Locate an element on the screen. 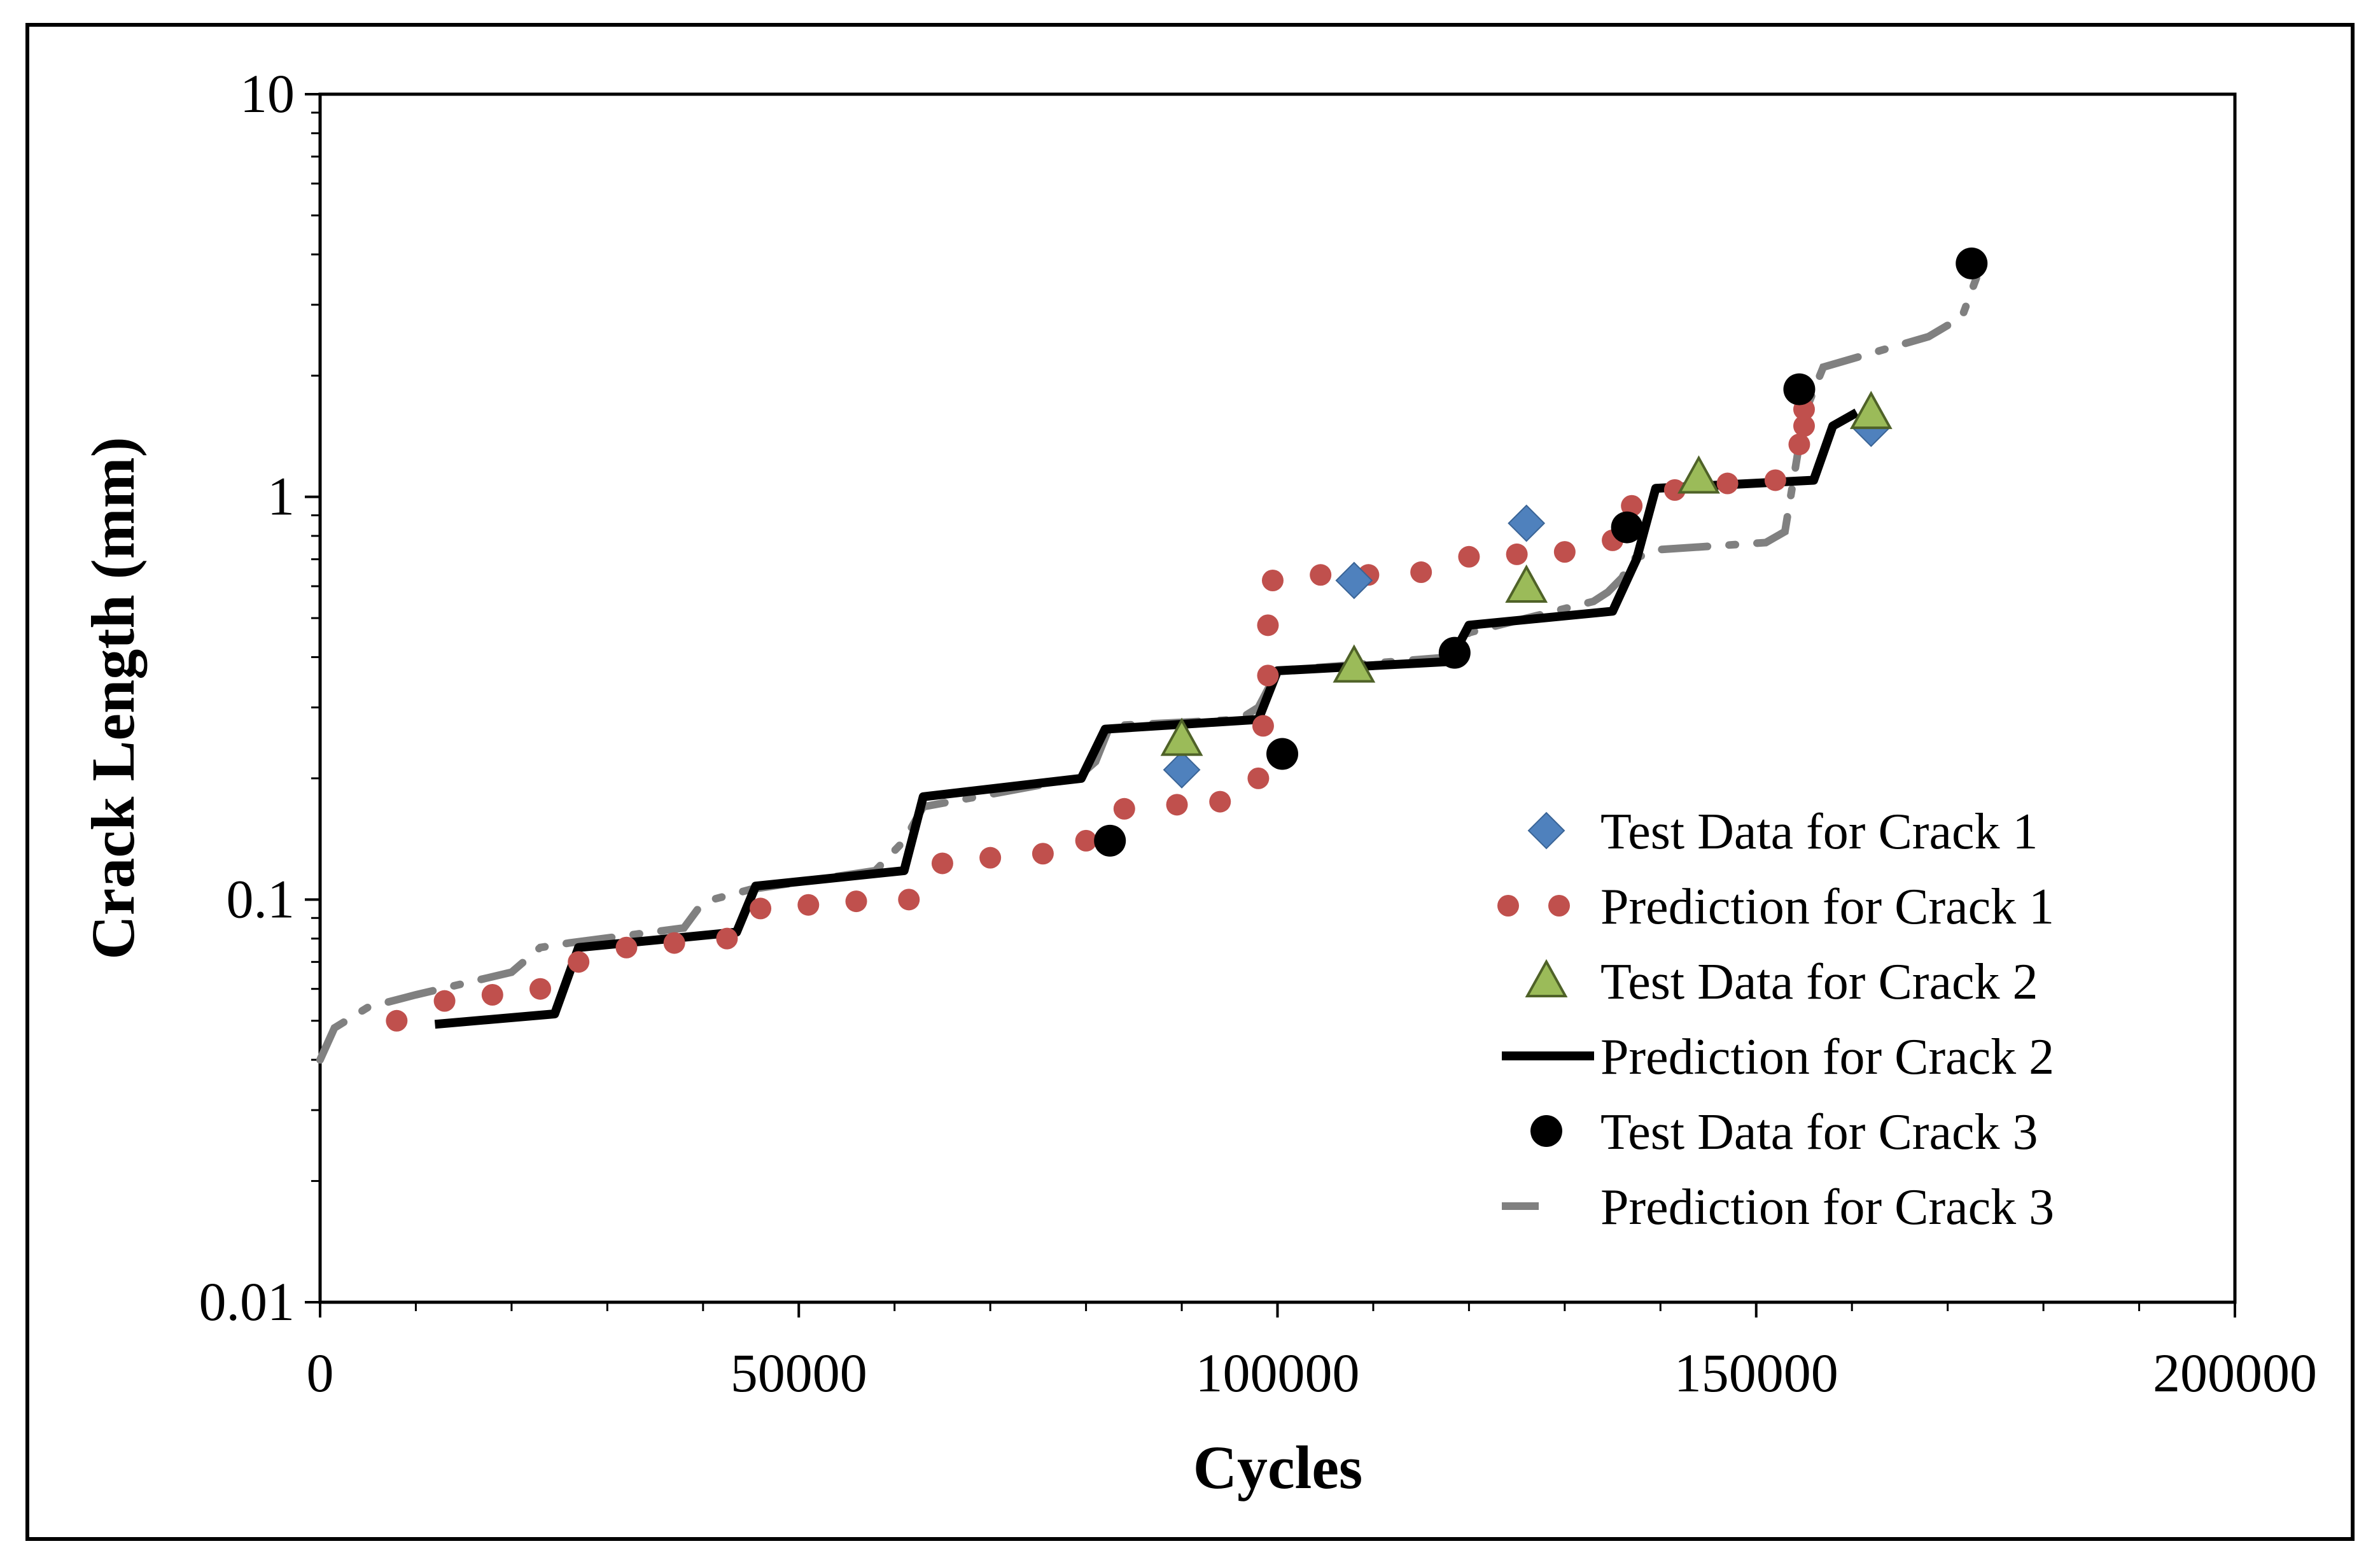 This screenshot has height=1567, width=2380. legend-label: Test Data for Crack 3 is located at coordinates (1819, 1132).